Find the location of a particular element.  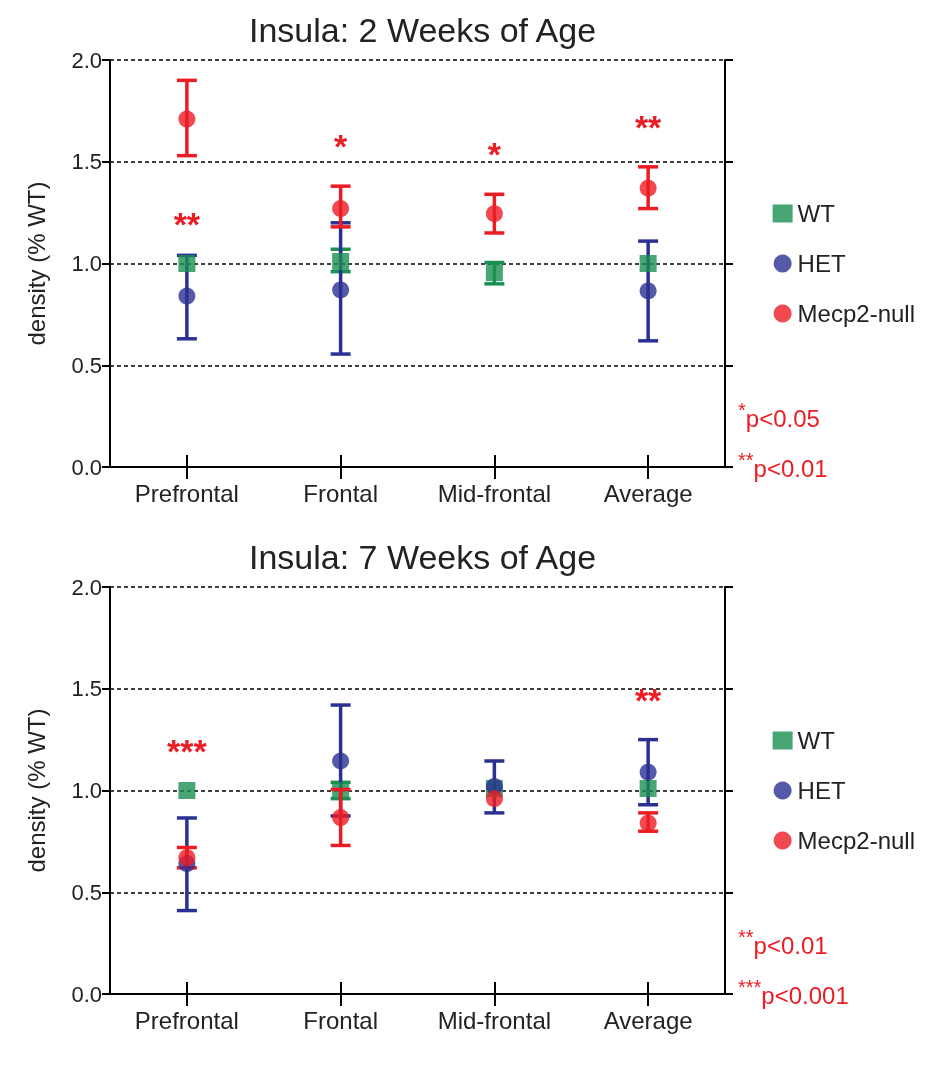

chart-title: Insula: 7 Weeks of Age is located at coordinates (422, 557).